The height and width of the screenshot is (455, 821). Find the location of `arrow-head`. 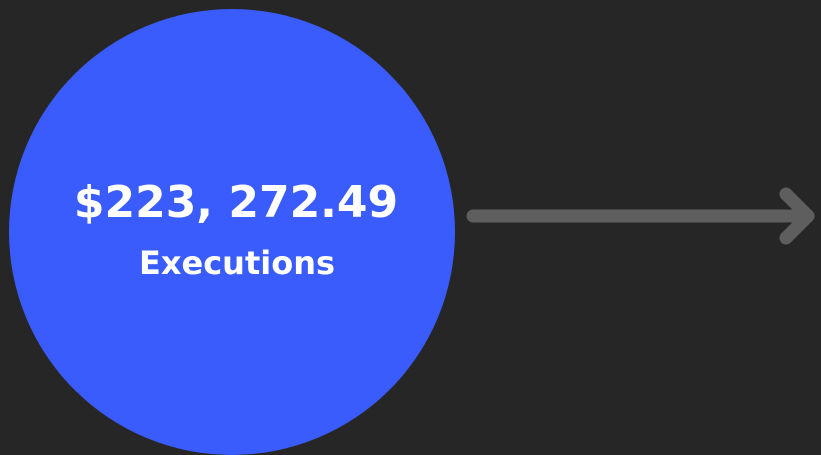

arrow-head is located at coordinates (797, 216).